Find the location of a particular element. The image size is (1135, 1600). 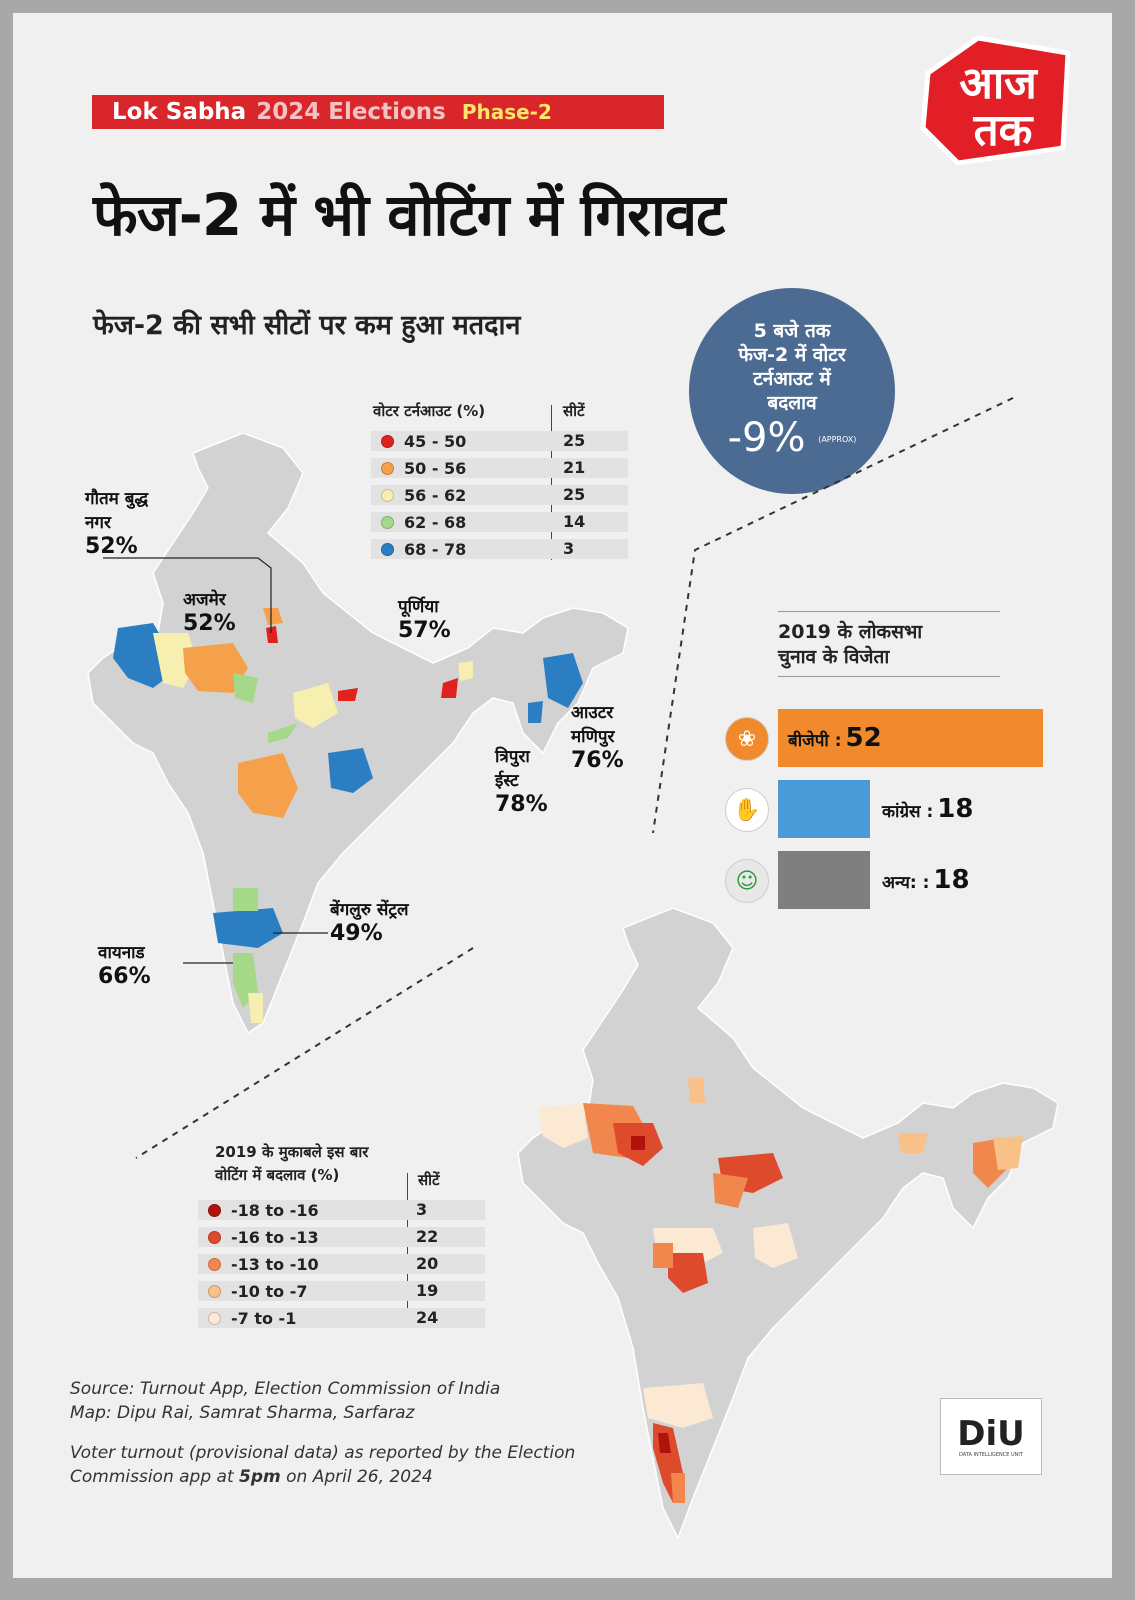

legend-range-label: -16 to -13 is located at coordinates (275, 1237).